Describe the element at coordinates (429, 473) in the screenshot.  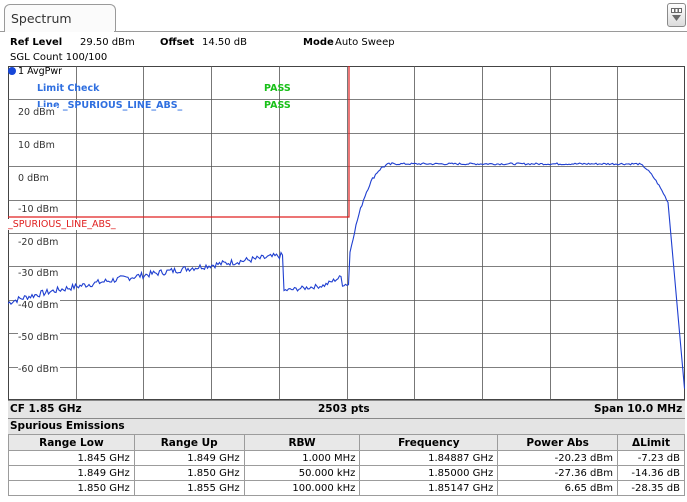
I see `cell-frequency: 1.85000 GHz` at that location.